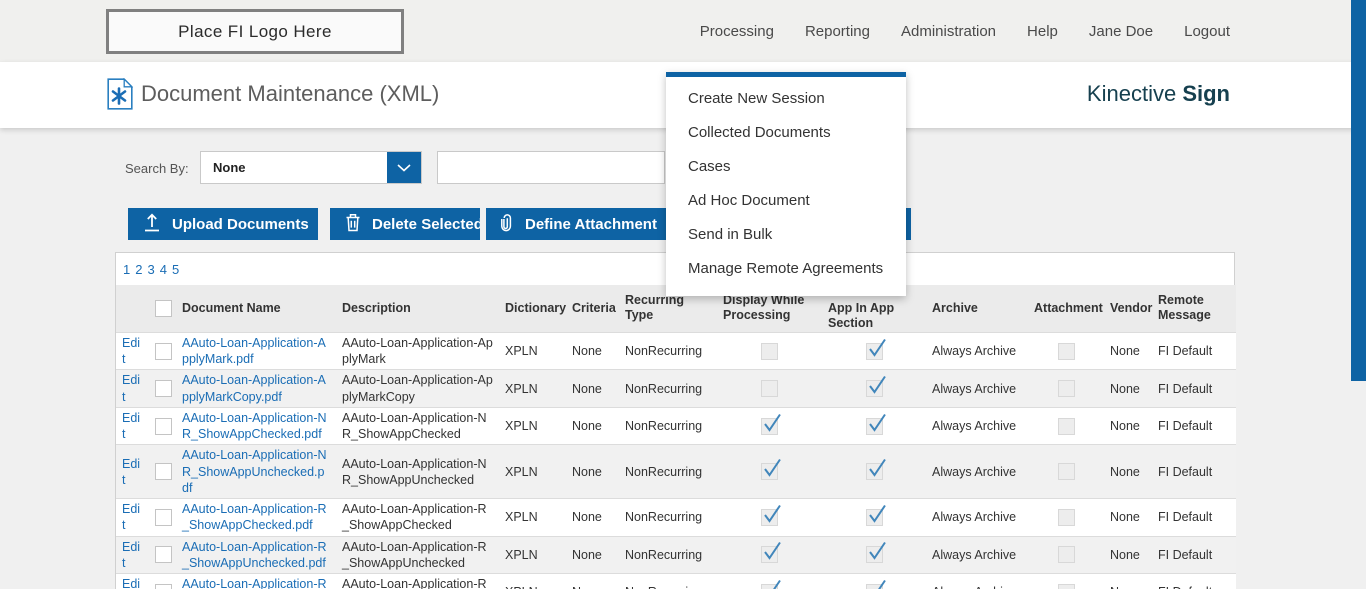 This screenshot has height=589, width=1366. What do you see at coordinates (404, 167) in the screenshot?
I see `select-caret-button` at bounding box center [404, 167].